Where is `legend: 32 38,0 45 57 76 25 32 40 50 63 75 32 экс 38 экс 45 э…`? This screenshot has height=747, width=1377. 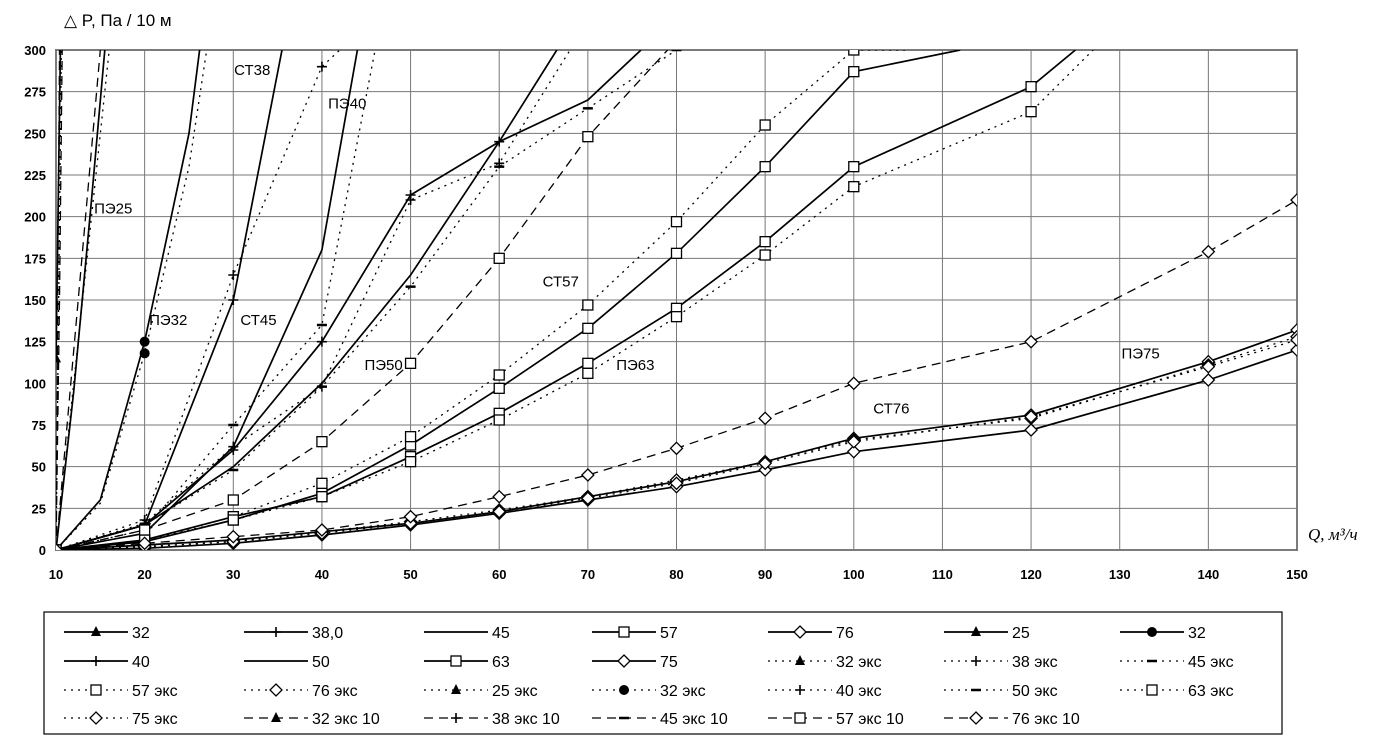 legend: 32 38,0 45 57 76 25 32 40 50 63 75 32 экс 38 экс 45 э… is located at coordinates (663, 673).